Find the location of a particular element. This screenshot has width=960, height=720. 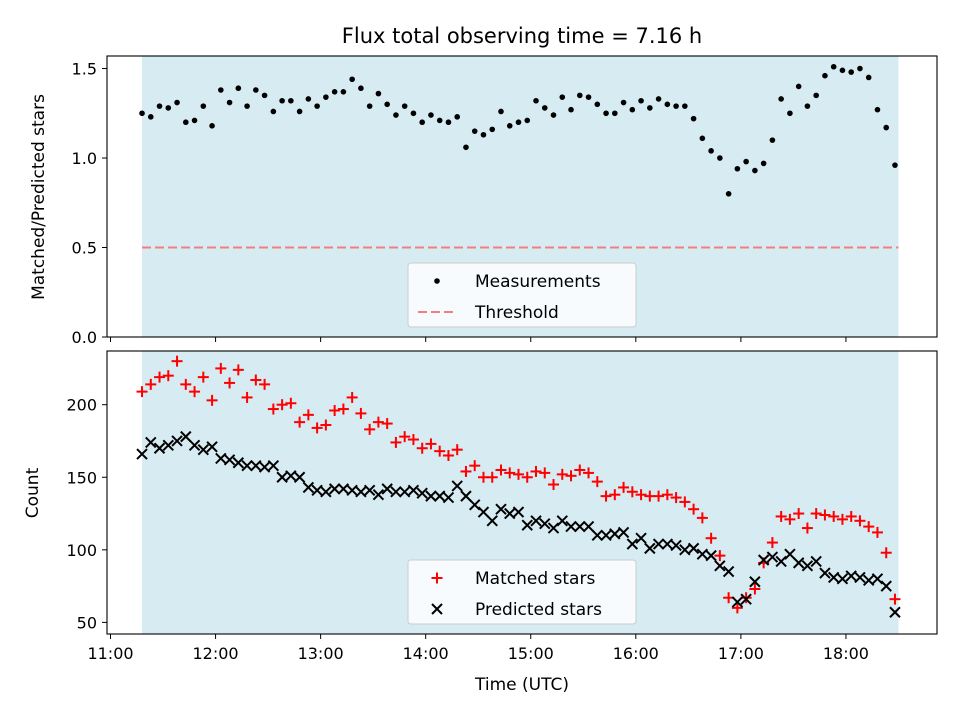

legend-label: Threshold is located at coordinates (516, 313).